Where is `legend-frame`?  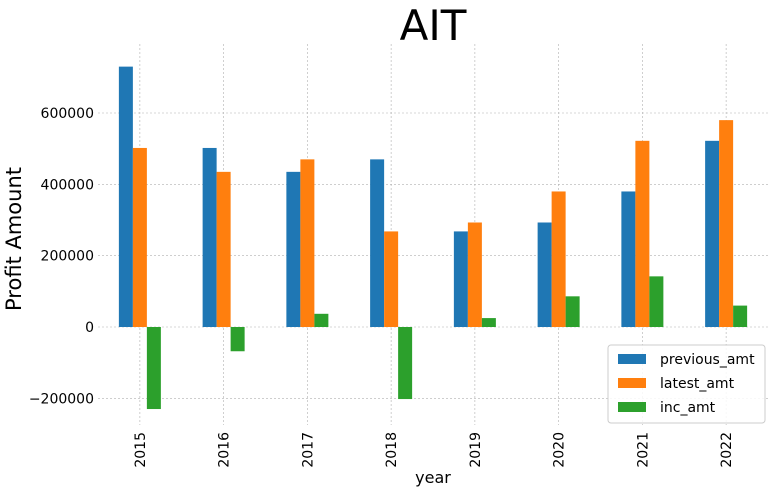 legend-frame is located at coordinates (686, 384).